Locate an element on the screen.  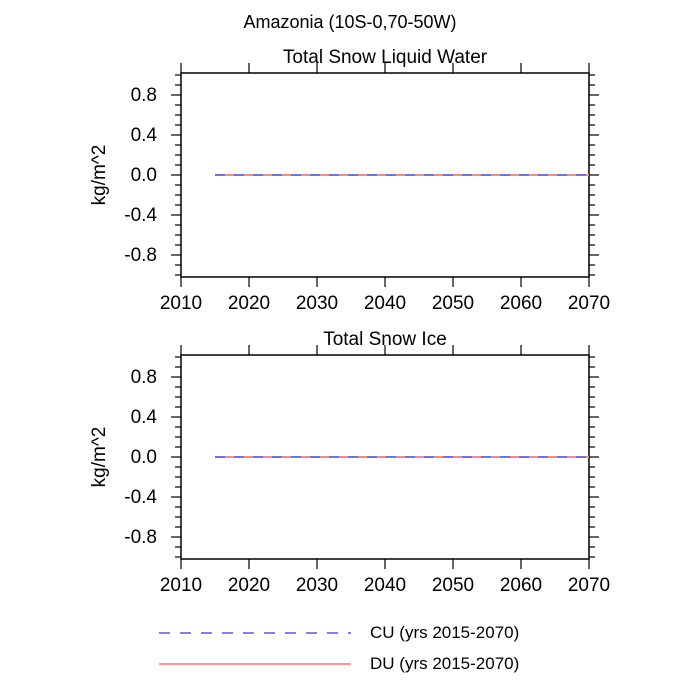
panel-title: Total Snow Liquid Water is located at coordinates (385, 57).